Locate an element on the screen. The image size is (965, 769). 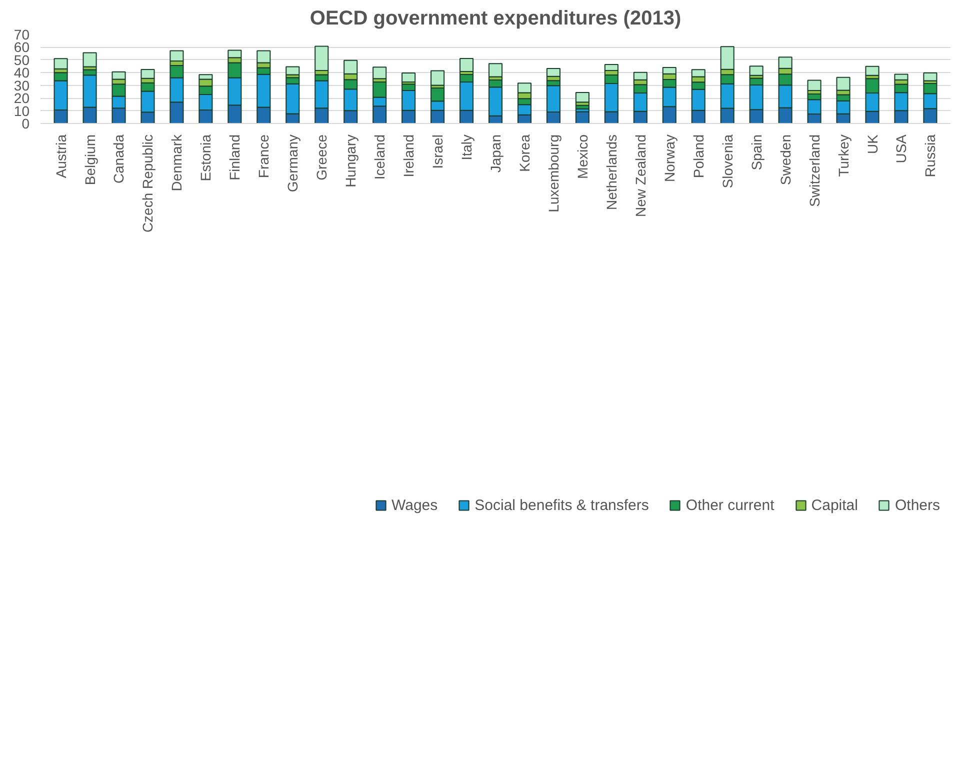
legend-label: Other current is located at coordinates (730, 505).